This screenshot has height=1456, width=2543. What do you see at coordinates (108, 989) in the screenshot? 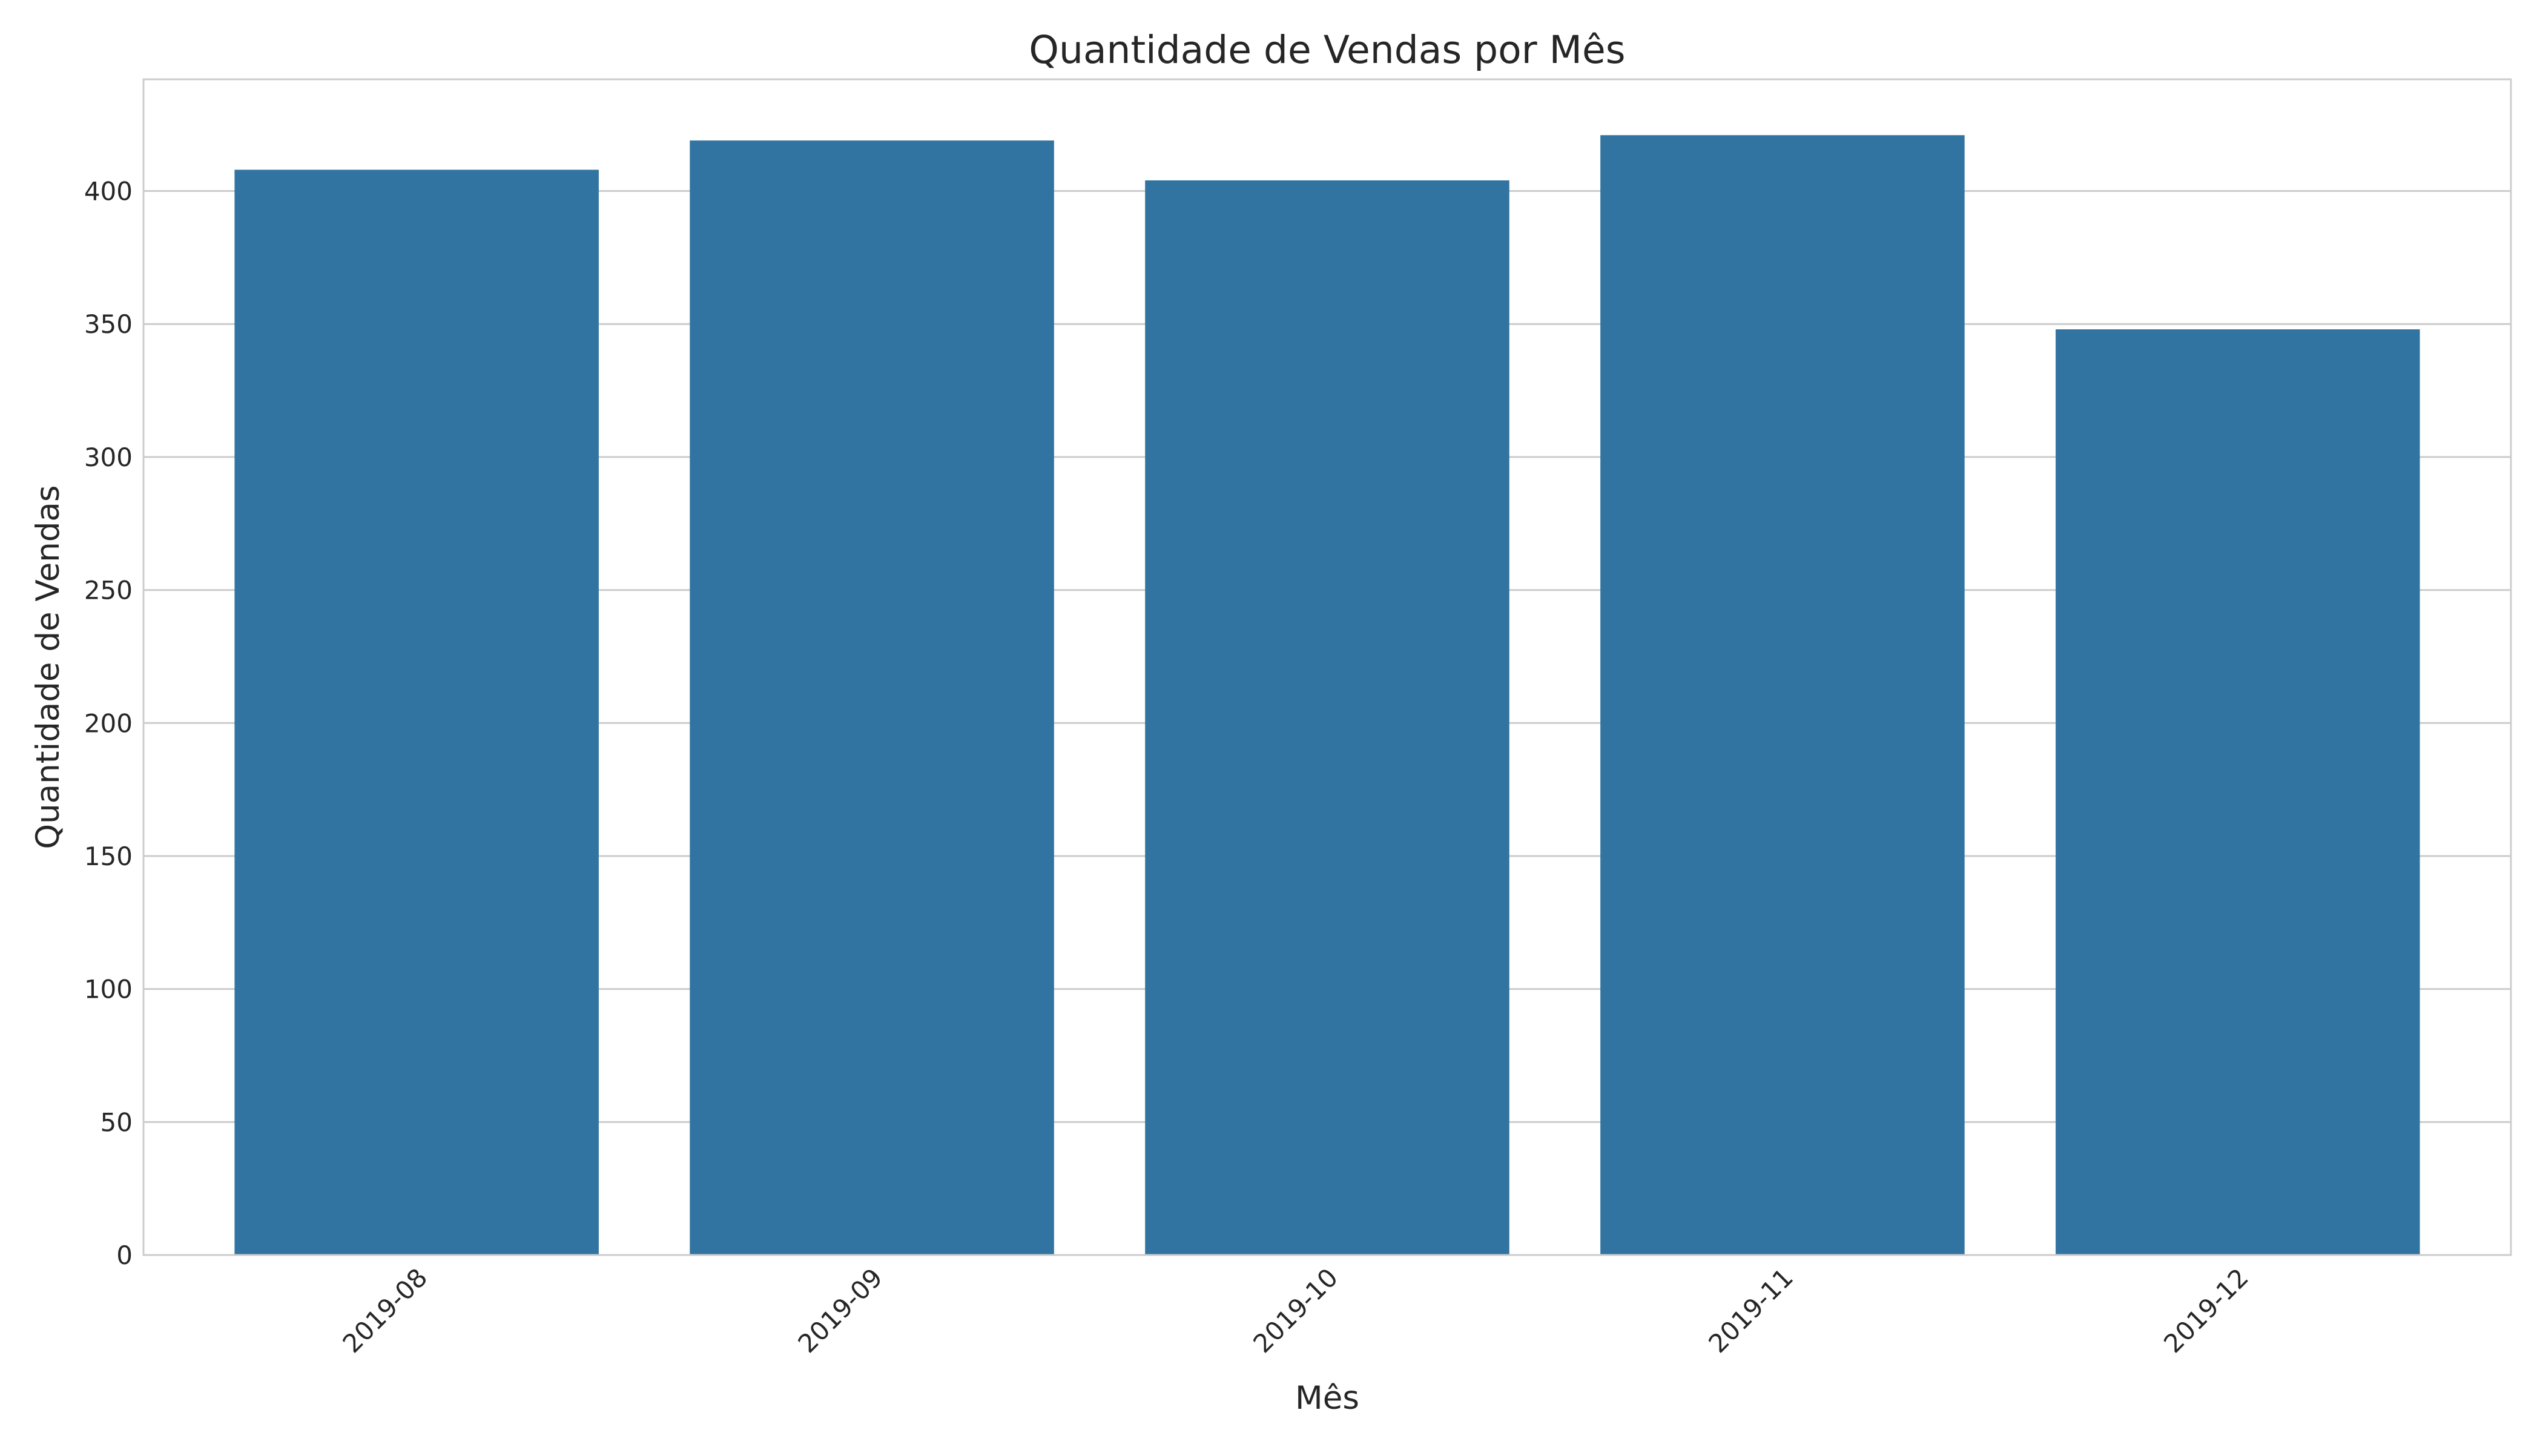
I see `y-tick-label: 100` at bounding box center [108, 989].